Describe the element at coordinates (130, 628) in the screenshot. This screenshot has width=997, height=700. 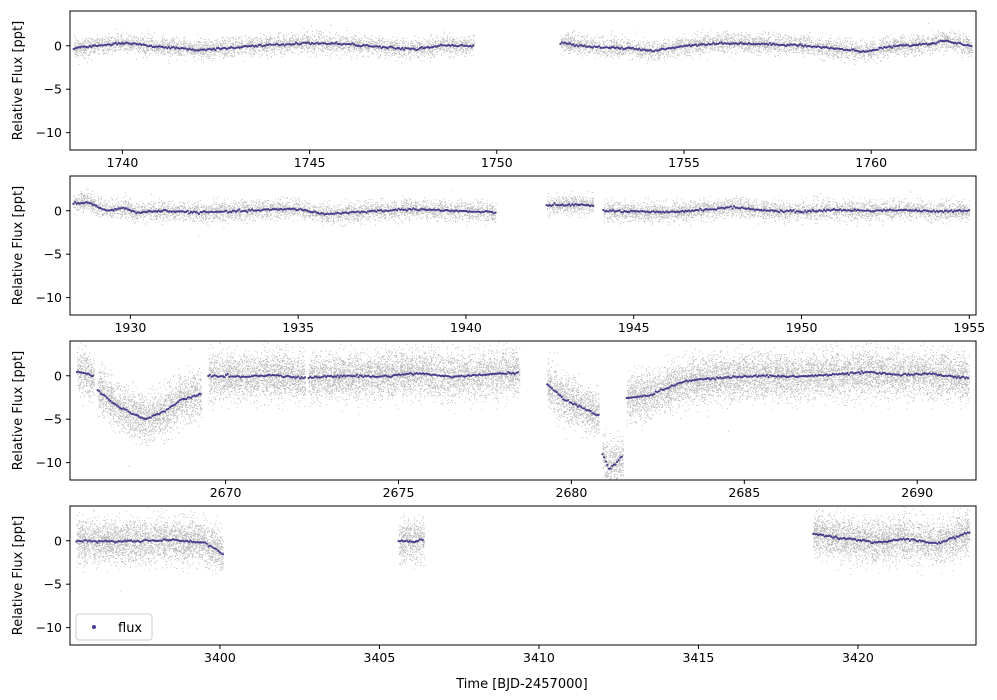
I see `legend-label-flux: flux` at that location.